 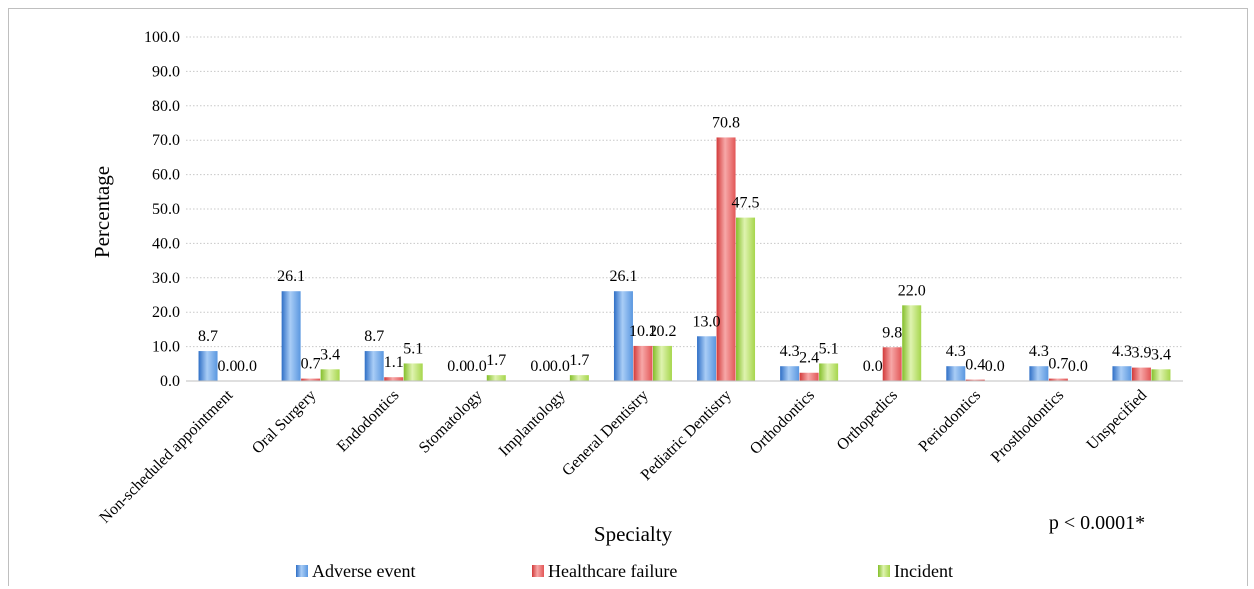 I want to click on data-label-adverse-event-general-dentistry: 26.1, so click(x=623, y=276).